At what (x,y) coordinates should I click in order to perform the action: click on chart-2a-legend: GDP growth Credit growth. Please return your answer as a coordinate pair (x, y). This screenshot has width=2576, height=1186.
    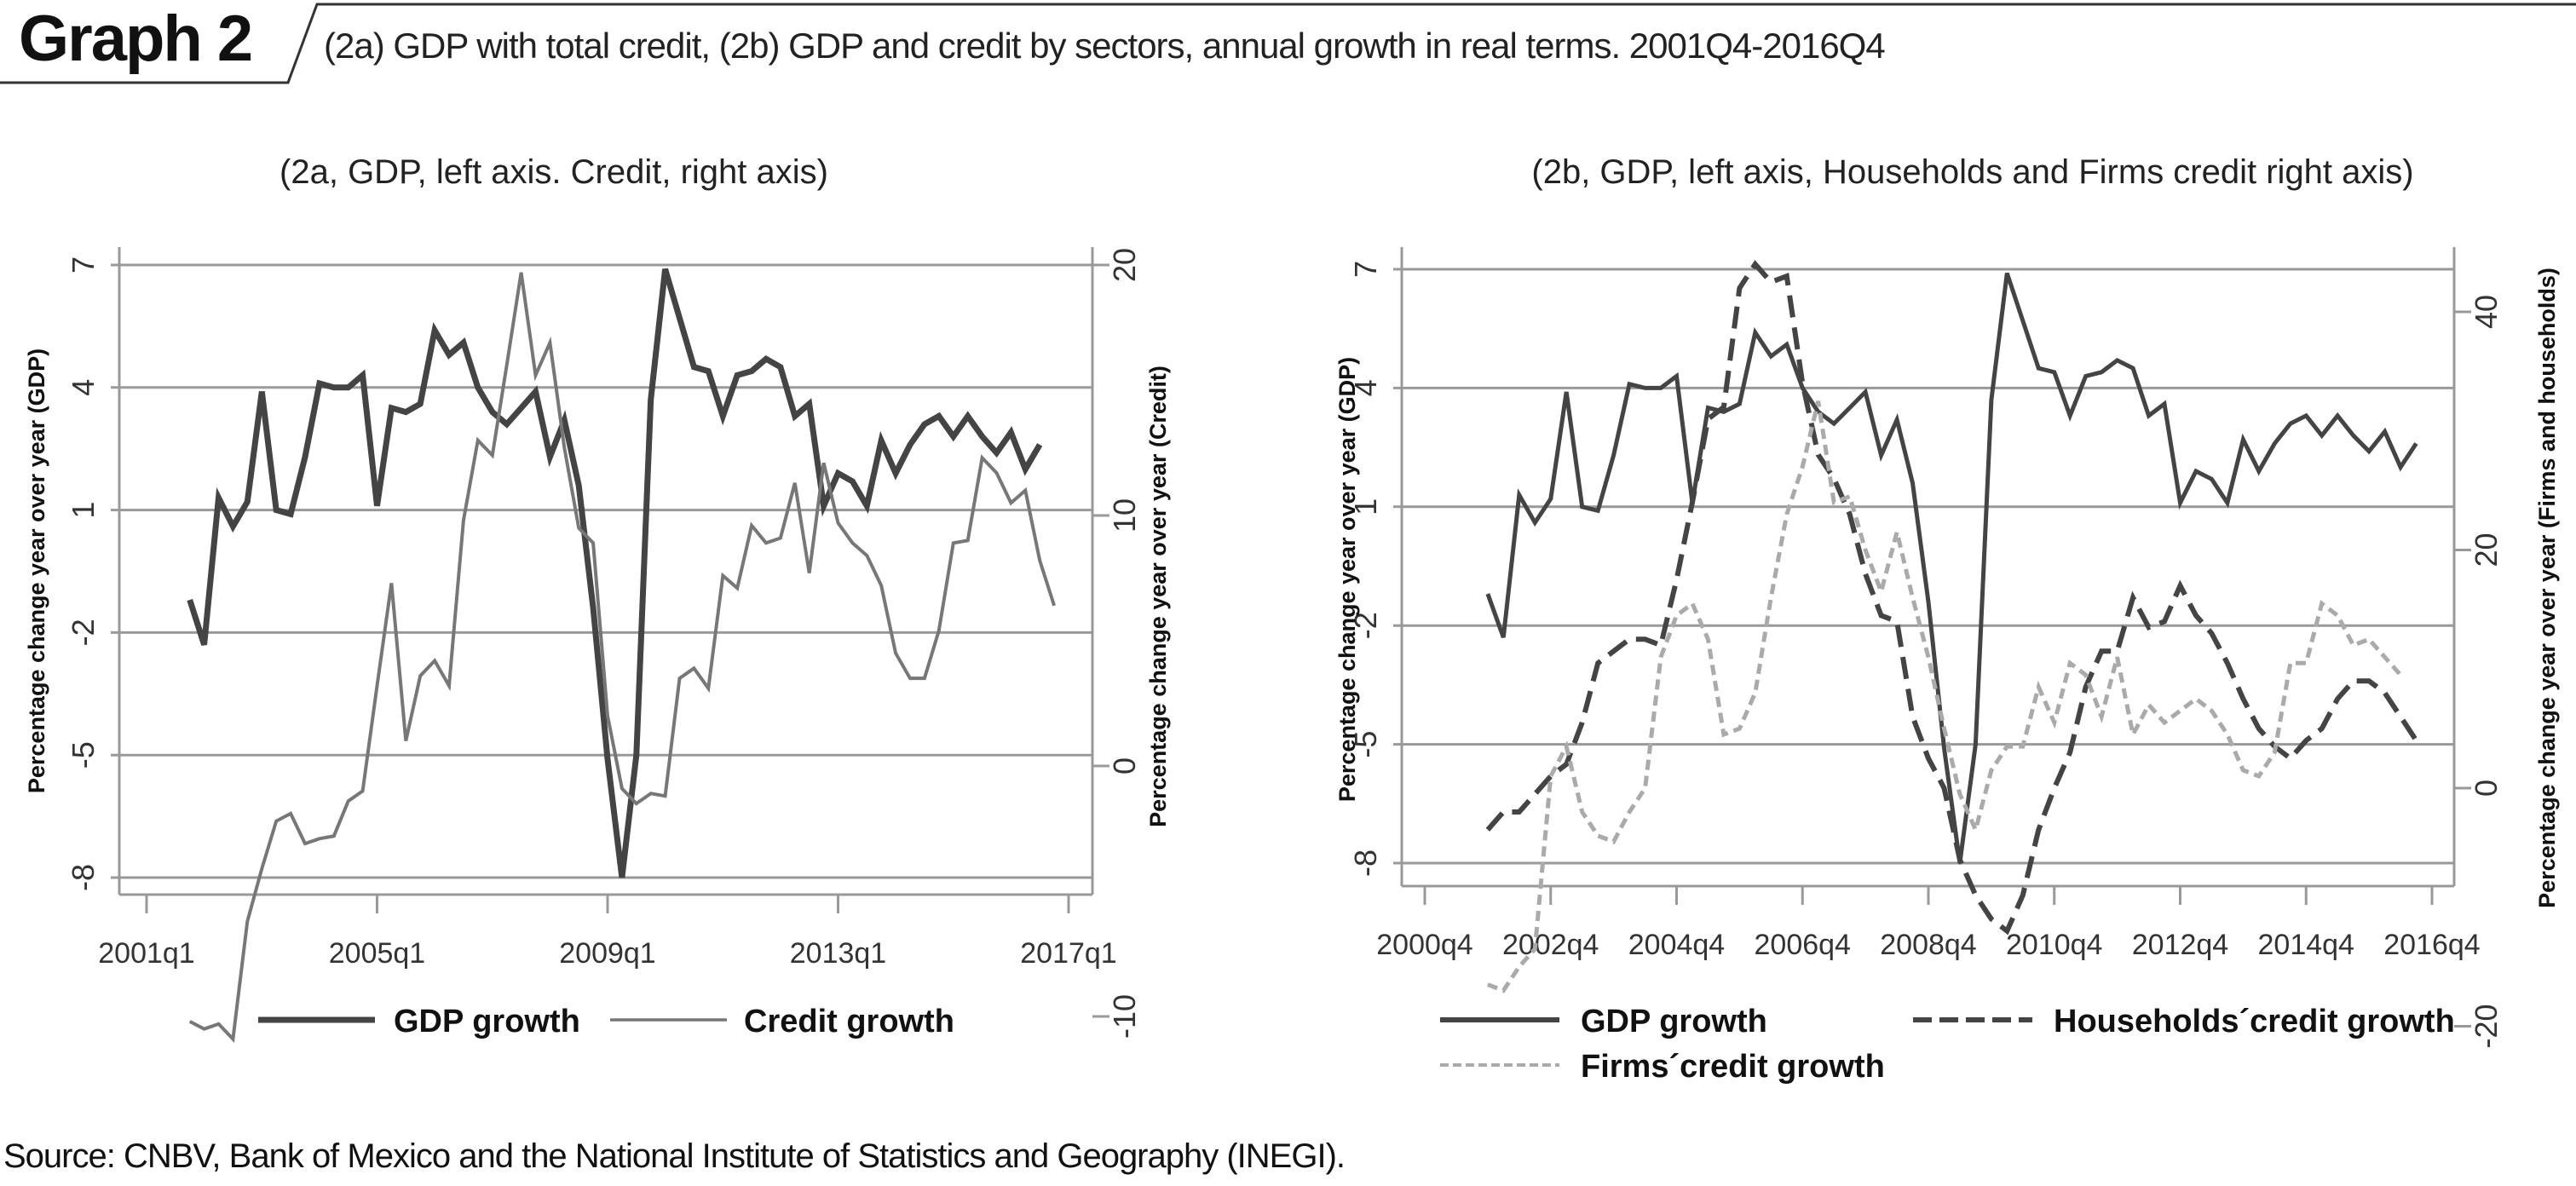
    Looking at the image, I should click on (606, 1022).